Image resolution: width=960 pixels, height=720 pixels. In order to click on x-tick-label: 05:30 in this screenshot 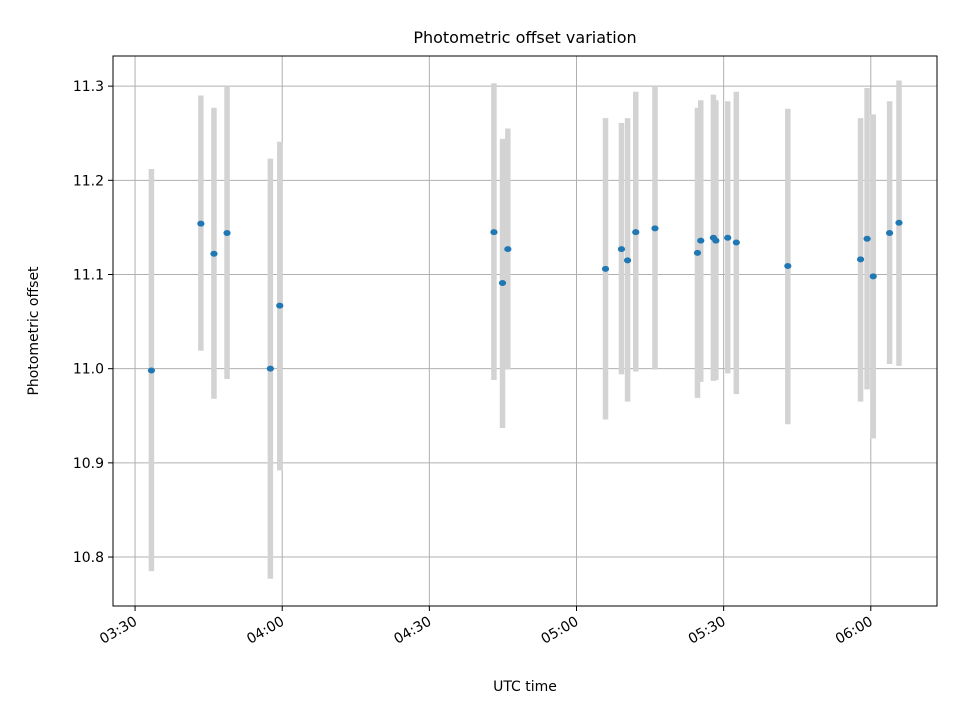, I will do `click(707, 631)`.